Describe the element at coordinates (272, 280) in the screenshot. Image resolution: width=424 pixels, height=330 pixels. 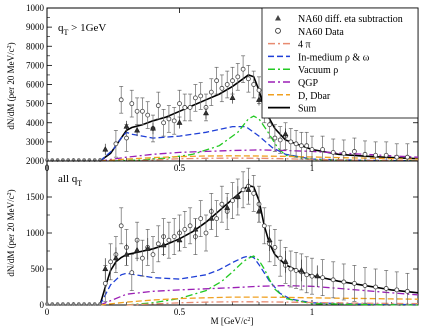
I see `series-line-vacuum-` at that location.